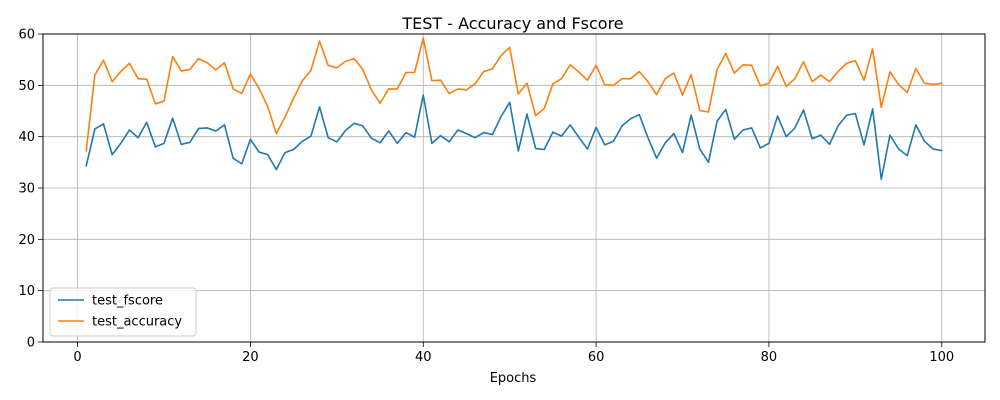 This screenshot has width=1000, height=400. What do you see at coordinates (941, 357) in the screenshot?
I see `x-tick-label: 100` at bounding box center [941, 357].